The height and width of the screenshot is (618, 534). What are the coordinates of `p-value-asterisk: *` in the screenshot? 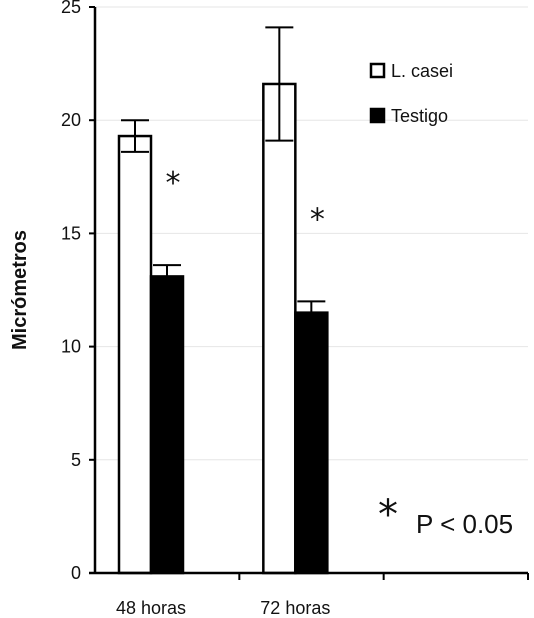 It's located at (388, 515).